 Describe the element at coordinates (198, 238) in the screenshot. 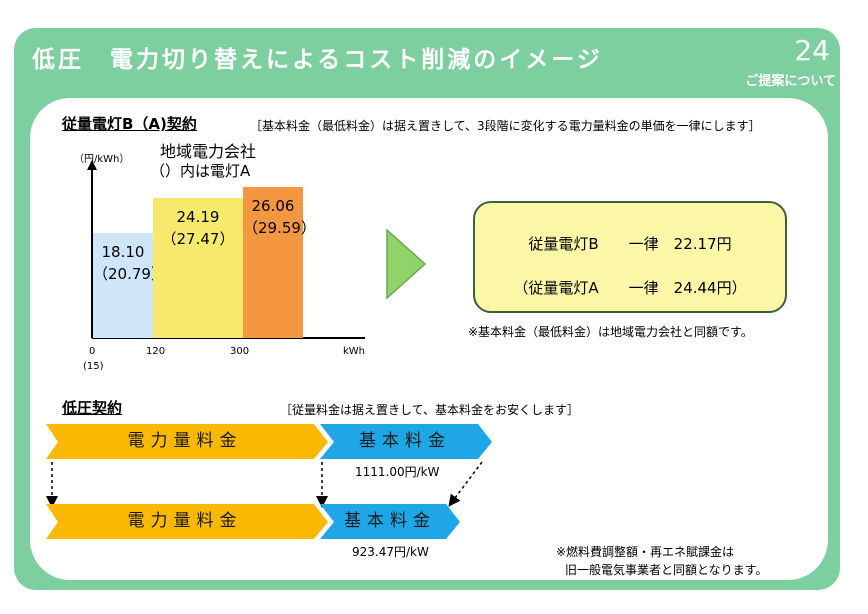

I see `bar-value-a-1: （27.47）` at that location.